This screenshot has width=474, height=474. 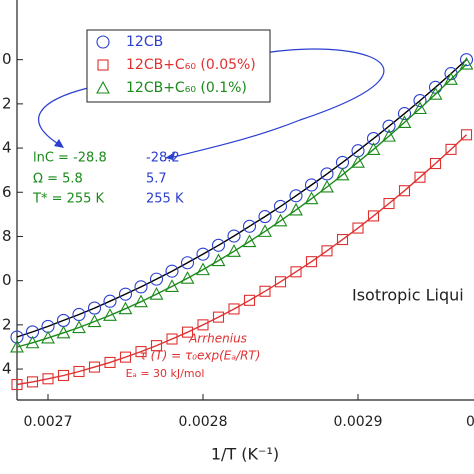 What do you see at coordinates (144, 42) in the screenshot?
I see `legend-label: 12CB` at bounding box center [144, 42].